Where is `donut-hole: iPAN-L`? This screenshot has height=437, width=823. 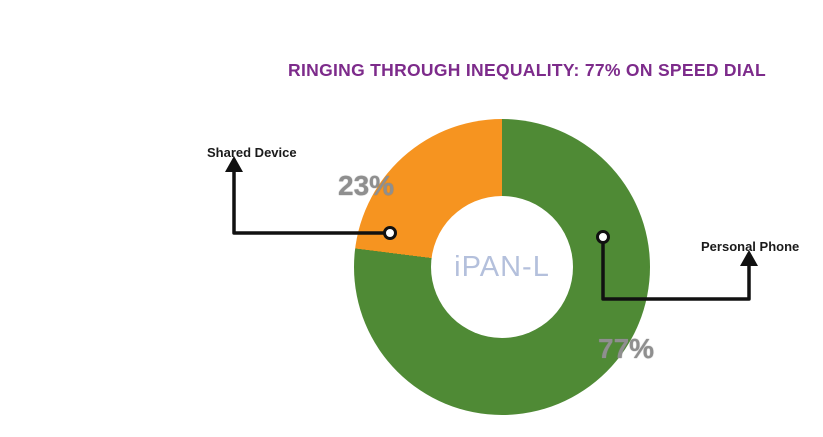
donut-hole: iPAN-L is located at coordinates (502, 267).